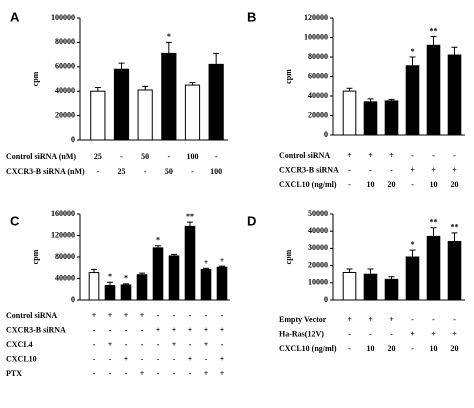 The image size is (474, 408). What do you see at coordinates (318, 213) in the screenshot?
I see `y-tick-label: 50000` at bounding box center [318, 213].